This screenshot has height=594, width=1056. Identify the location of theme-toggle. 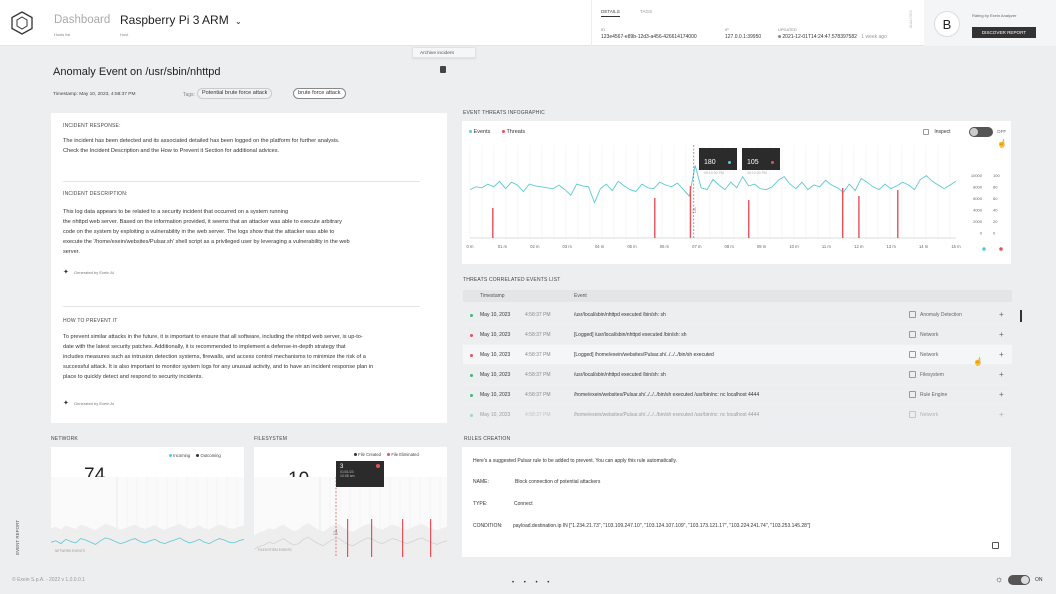
(1019, 580).